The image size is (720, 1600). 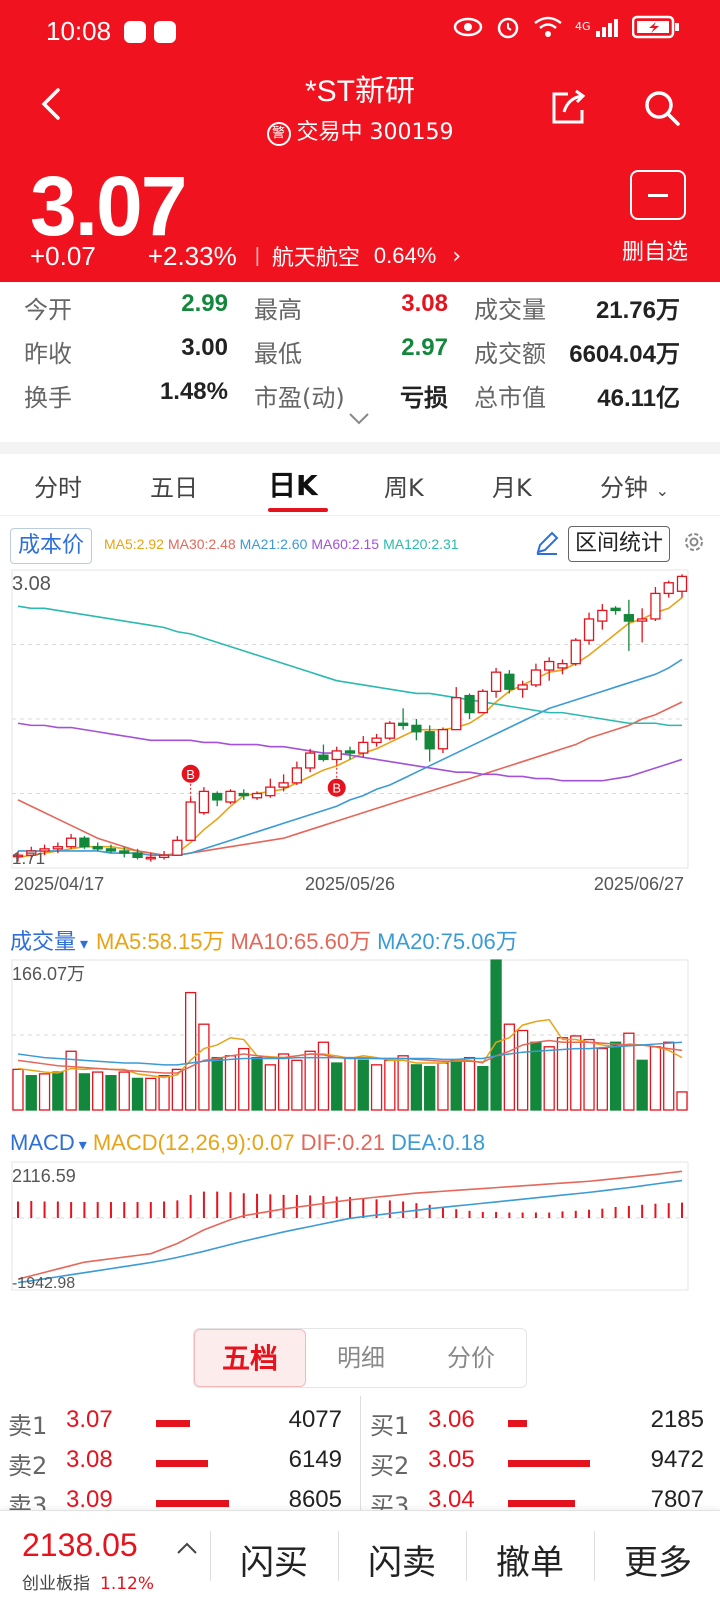 I want to click on quote-value: 3.08, so click(x=424, y=303).